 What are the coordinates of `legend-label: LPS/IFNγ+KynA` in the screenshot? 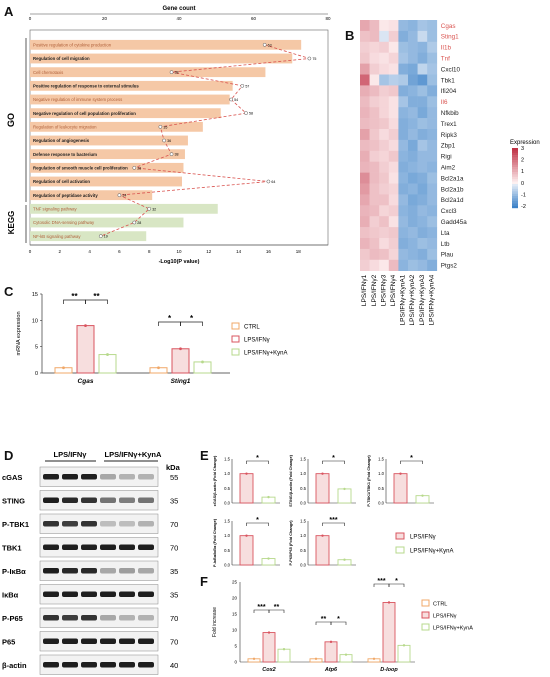 It's located at (453, 629).